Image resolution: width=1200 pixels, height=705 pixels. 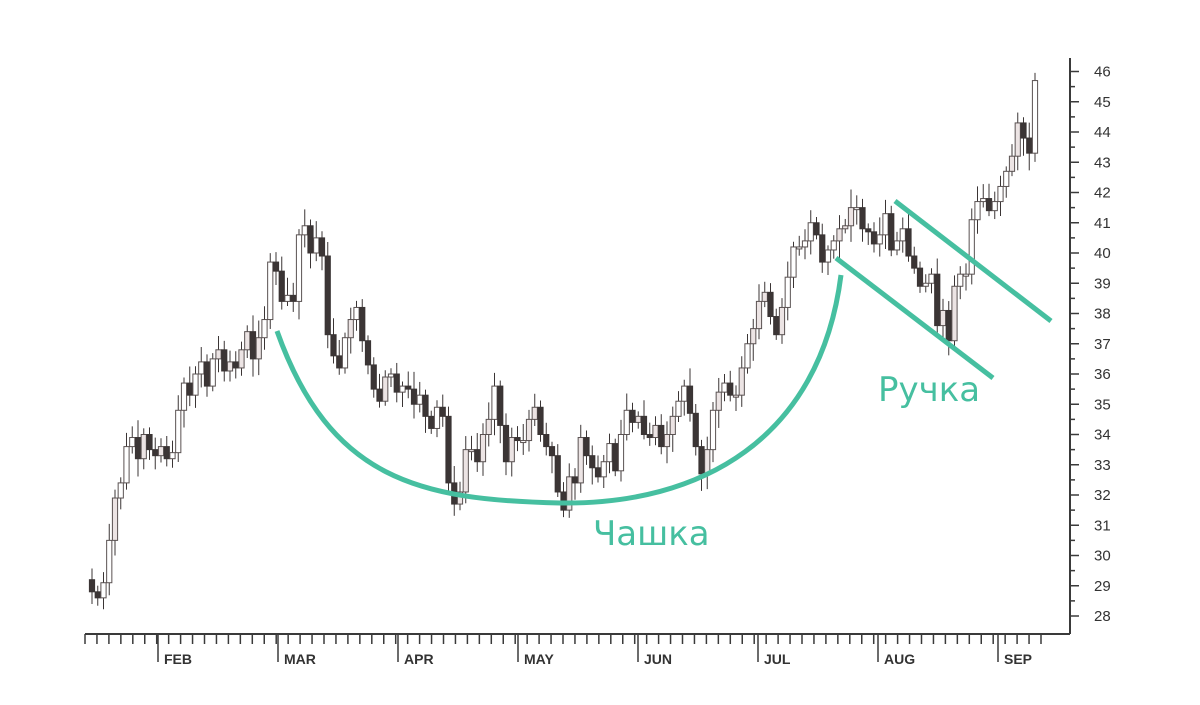 What do you see at coordinates (899, 659) in the screenshot?
I see `x-tick-label: AUG` at bounding box center [899, 659].